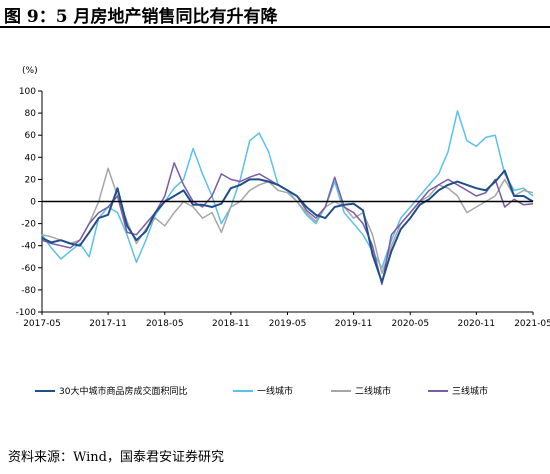  Describe the element at coordinates (231, 324) in the screenshot. I see `x-tick-label-2018-11: 2018-11` at that location.